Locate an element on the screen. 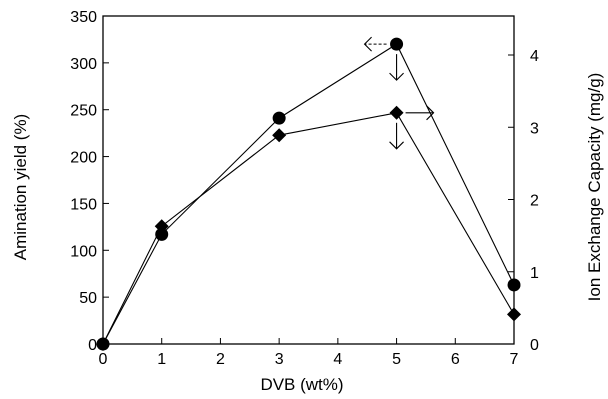 Image resolution: width=608 pixels, height=399 pixels. left-tick-label: 300 is located at coordinates (83, 64).